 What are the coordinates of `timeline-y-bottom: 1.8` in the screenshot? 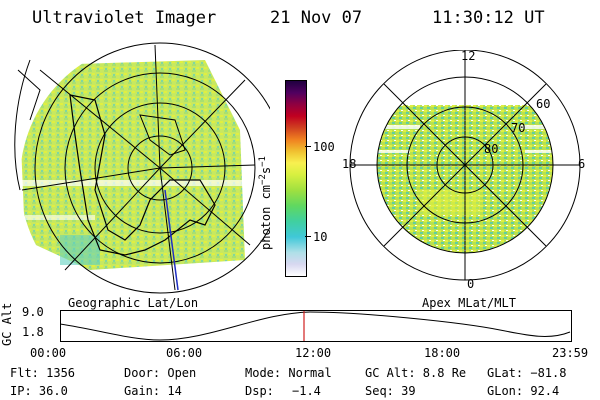 It's located at (33, 332).